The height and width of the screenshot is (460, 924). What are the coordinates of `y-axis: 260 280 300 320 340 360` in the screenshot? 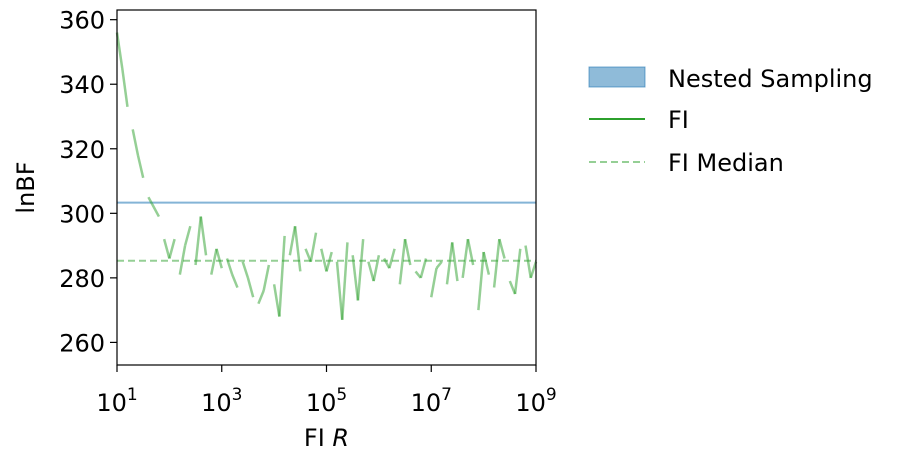 It's located at (88, 182).